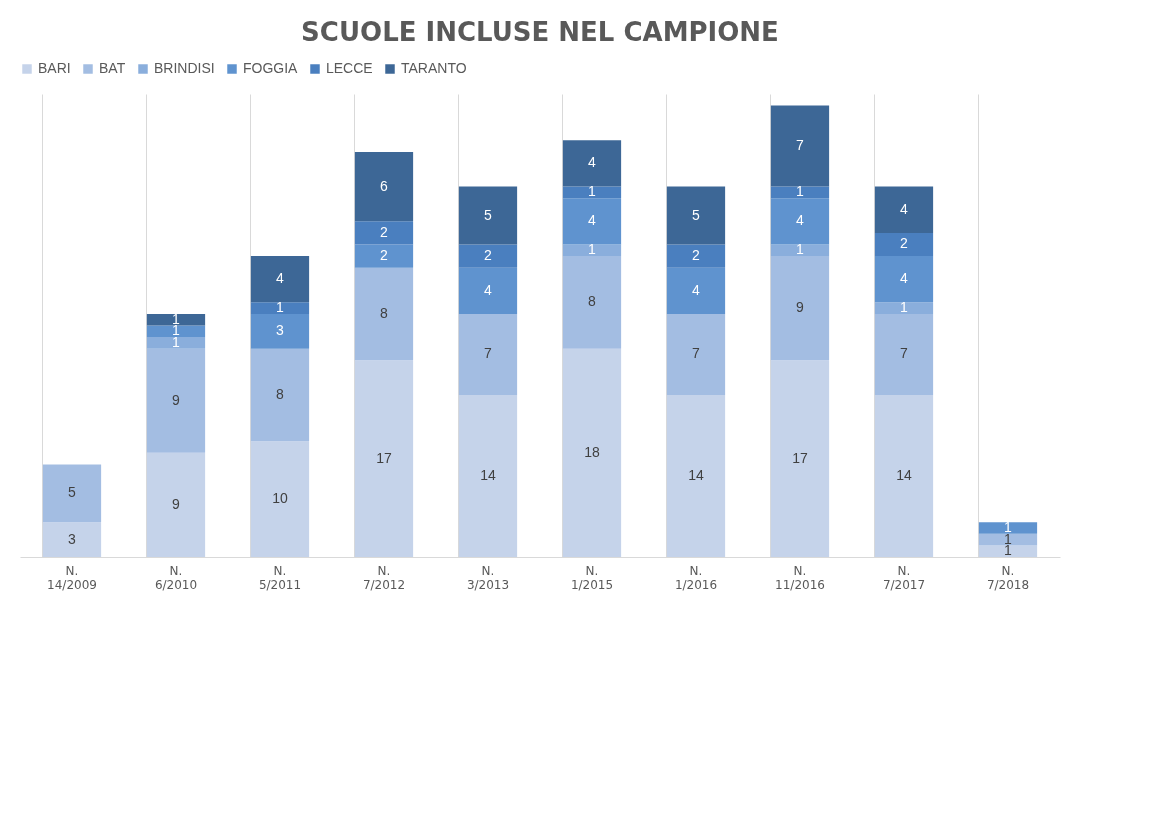 This screenshot has height=820, width=1166. What do you see at coordinates (112, 68) in the screenshot?
I see `legend-label: BAT` at bounding box center [112, 68].